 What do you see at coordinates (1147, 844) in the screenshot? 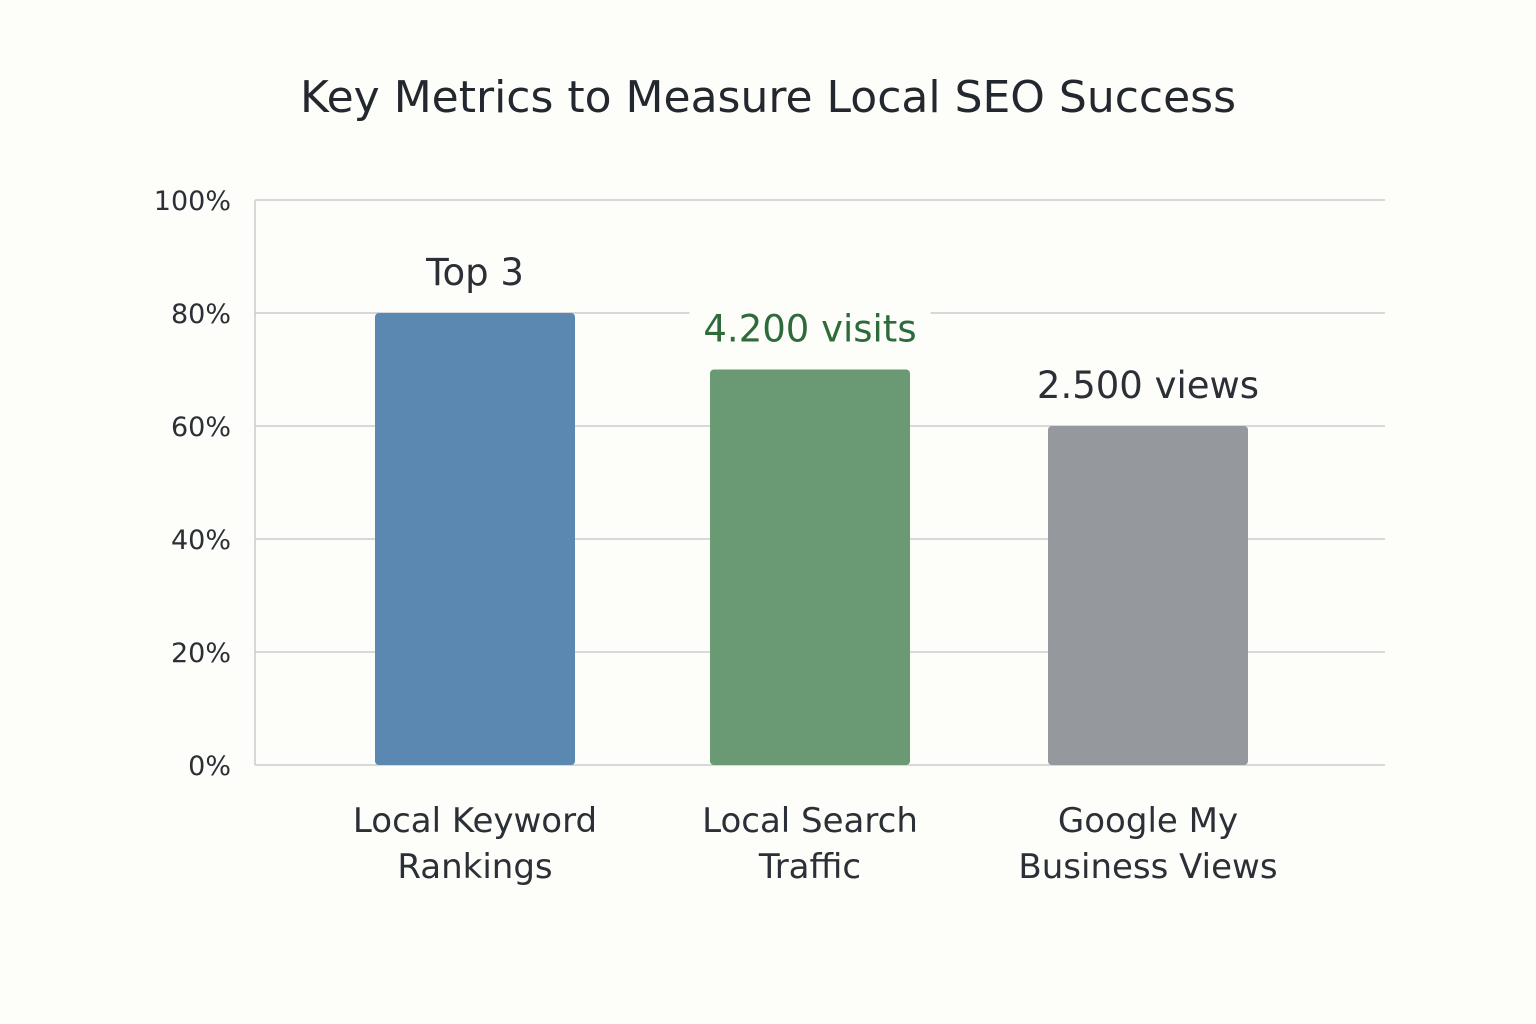
I see `x-category-label: Google My Business Views` at bounding box center [1147, 844].